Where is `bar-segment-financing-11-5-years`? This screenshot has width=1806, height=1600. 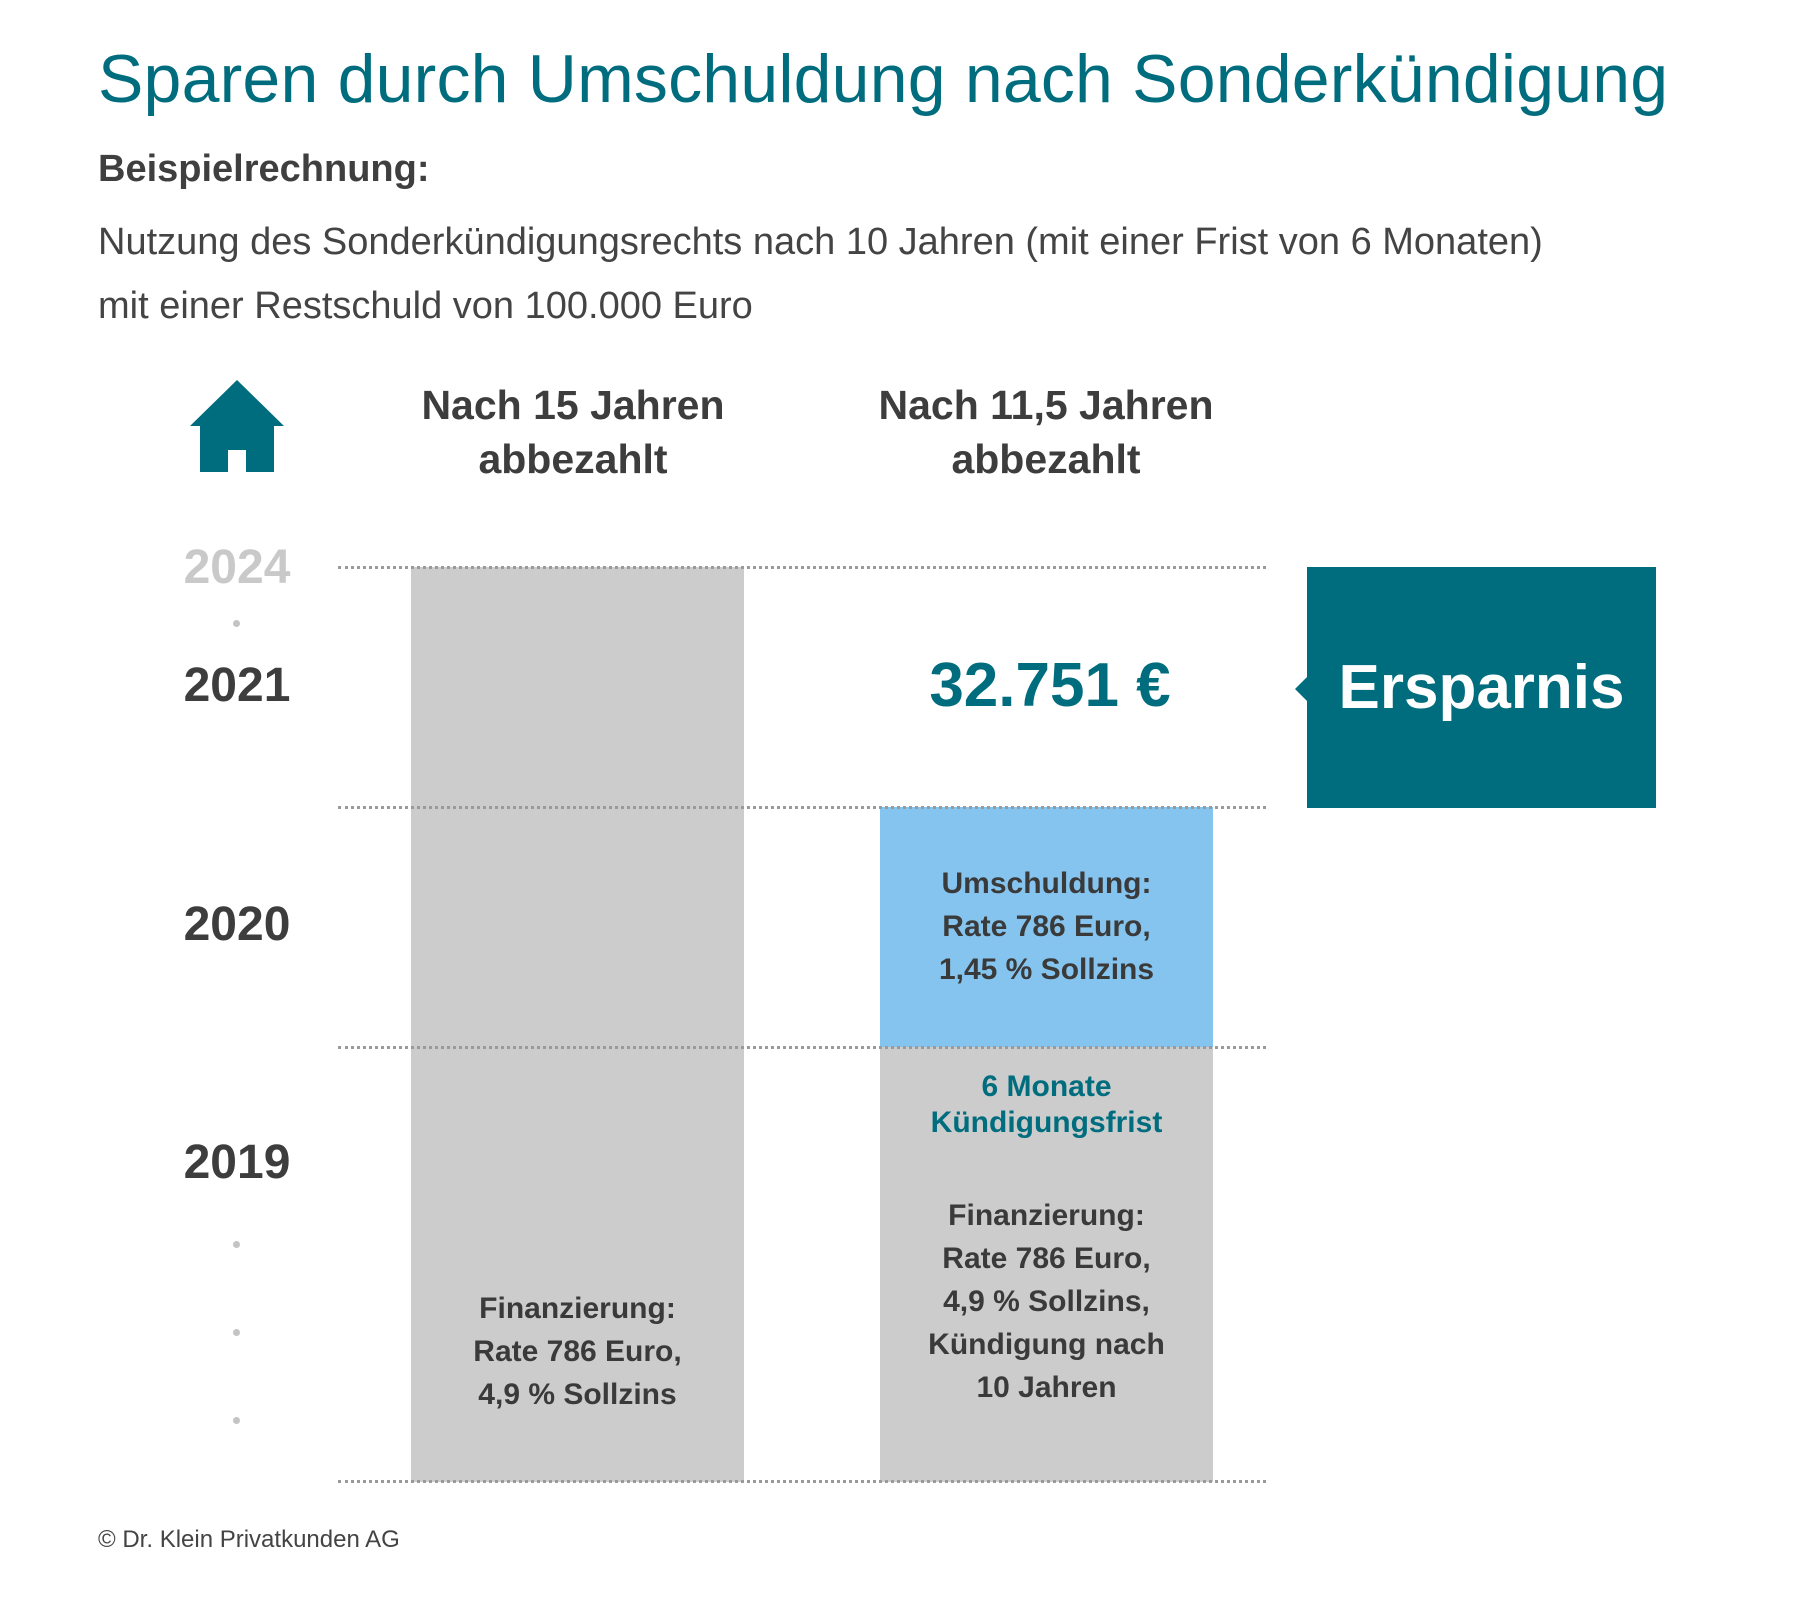 bar-segment-financing-11-5-years is located at coordinates (1046, 1264).